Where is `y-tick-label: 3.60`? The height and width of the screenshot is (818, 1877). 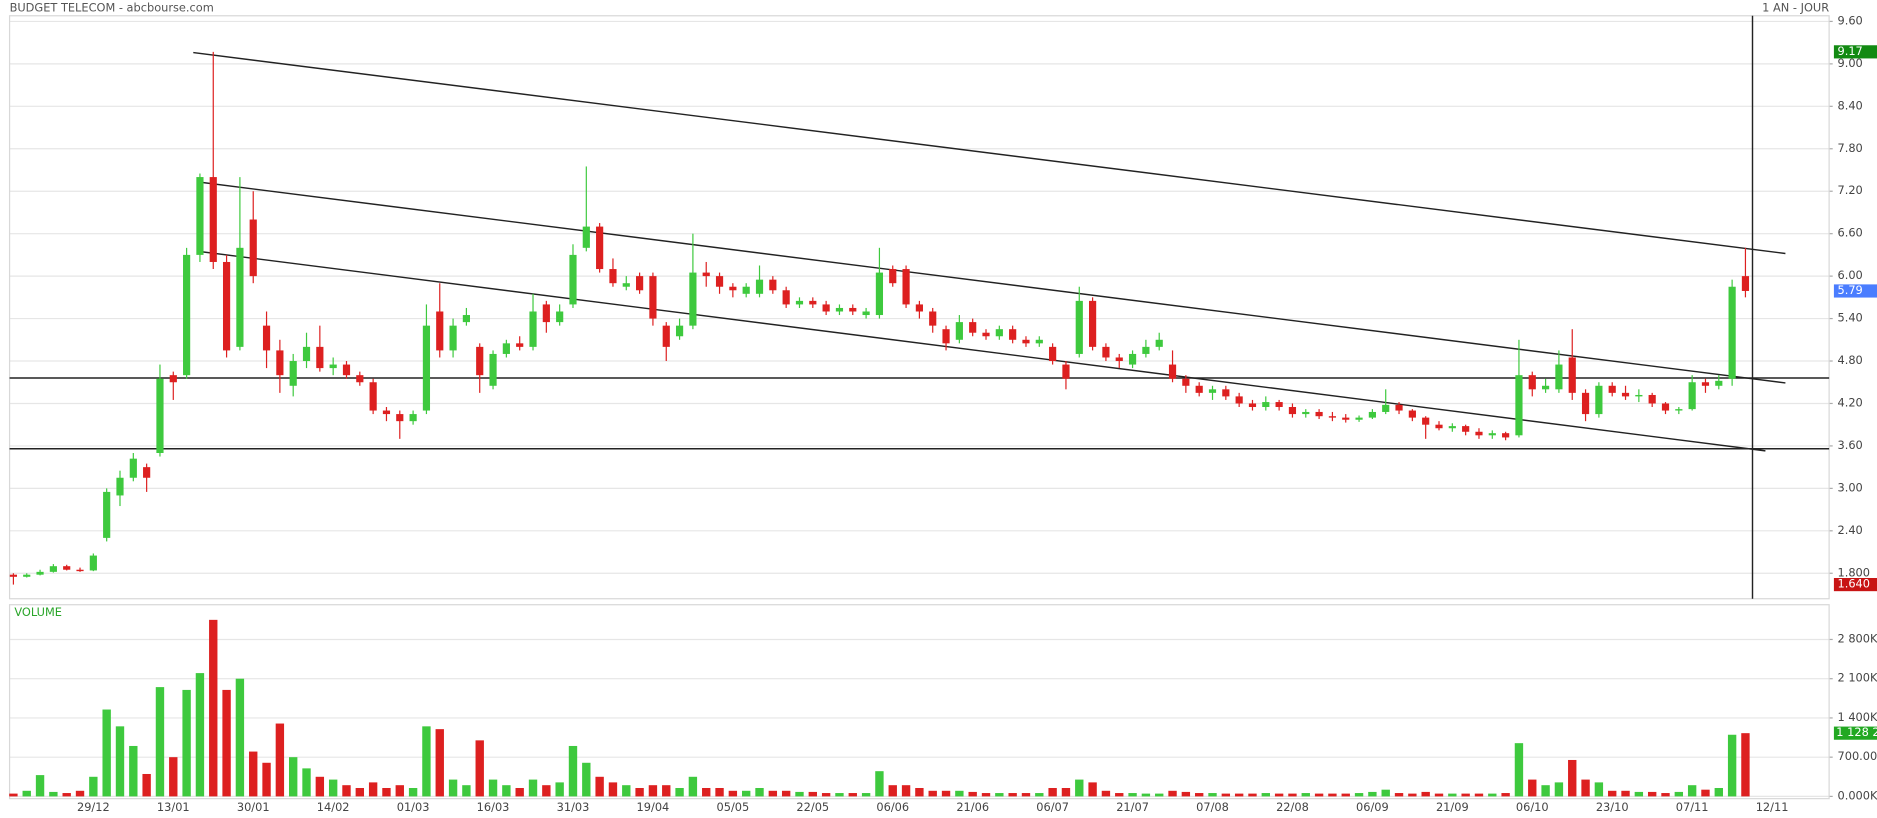
y-tick-label: 3.60 is located at coordinates (1849, 445).